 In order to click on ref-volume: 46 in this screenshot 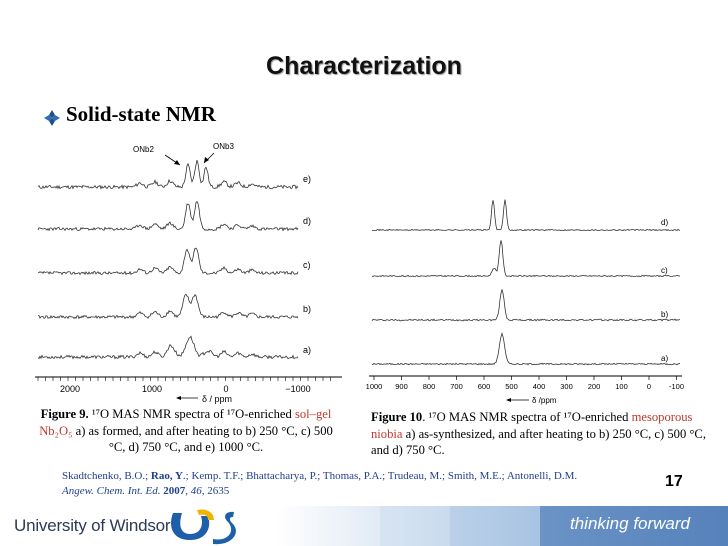, I will do `click(196, 491)`.